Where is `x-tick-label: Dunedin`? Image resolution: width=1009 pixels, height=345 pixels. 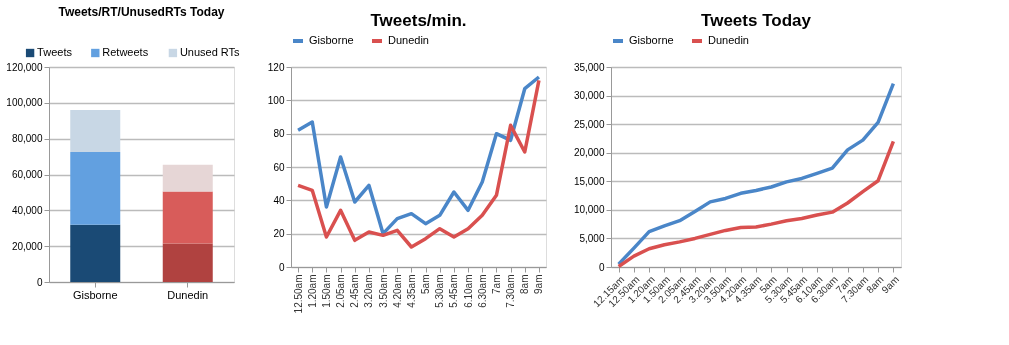
x-tick-label: Dunedin is located at coordinates (188, 294).